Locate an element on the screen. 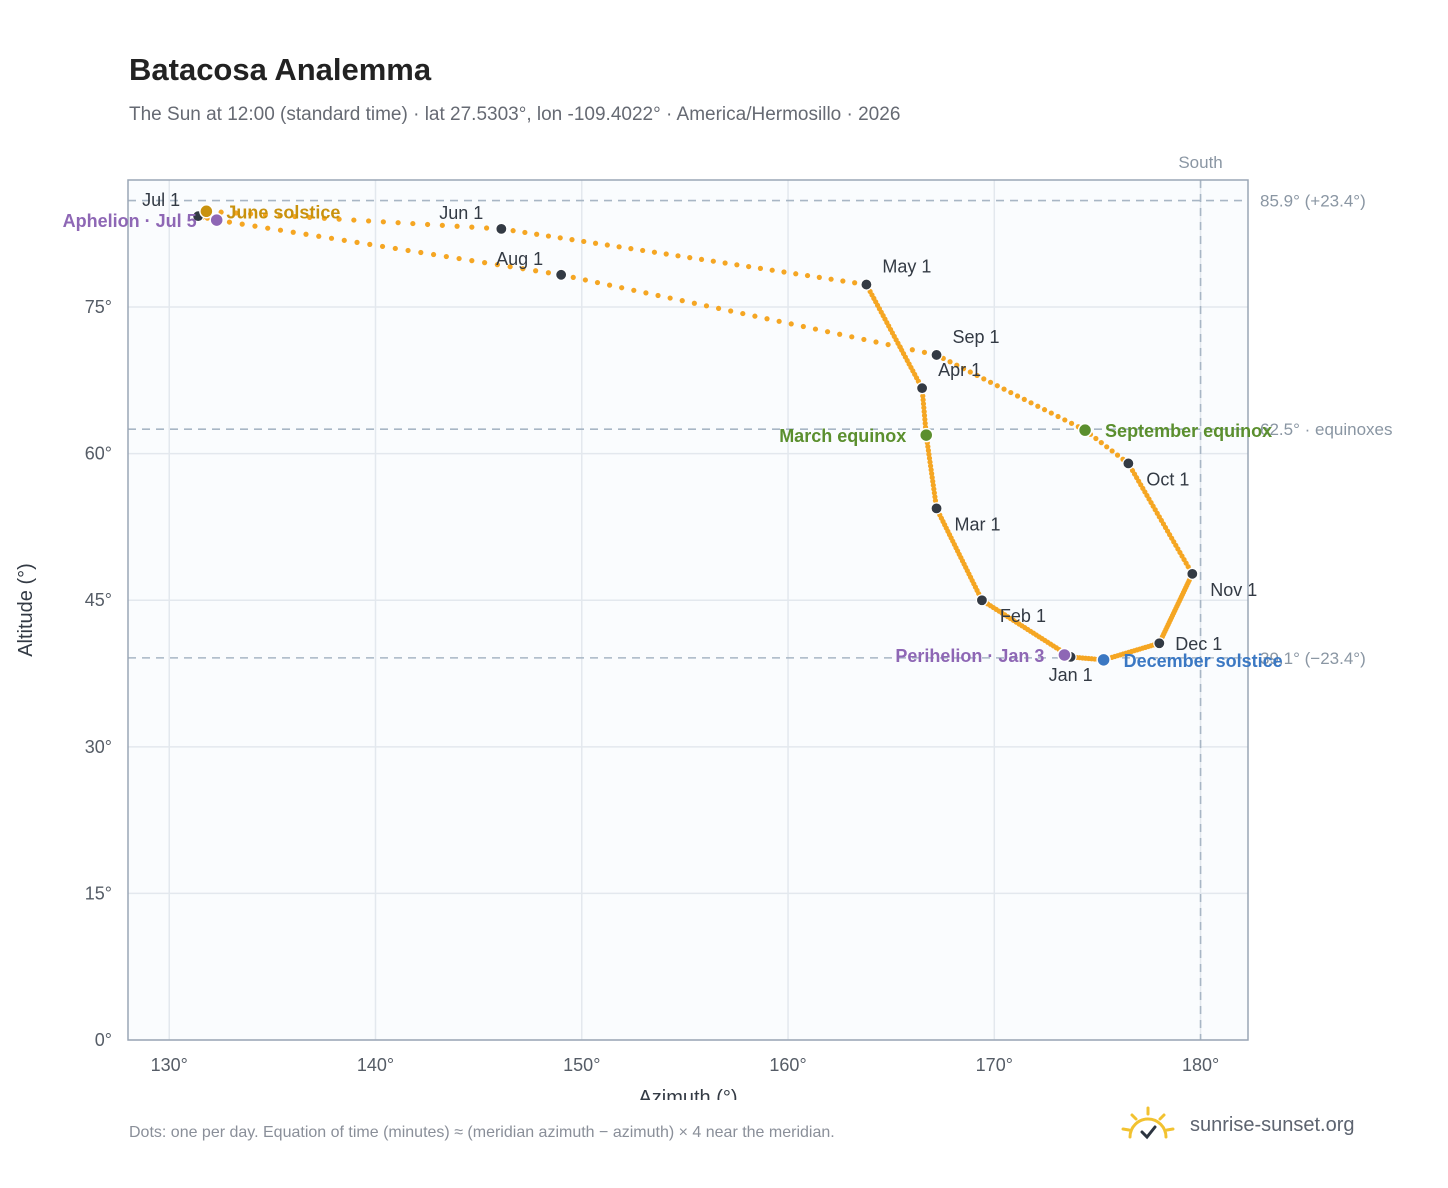 Image resolution: width=1448 pixels, height=1188 pixels. x-tick-label: 130° is located at coordinates (169, 1065).